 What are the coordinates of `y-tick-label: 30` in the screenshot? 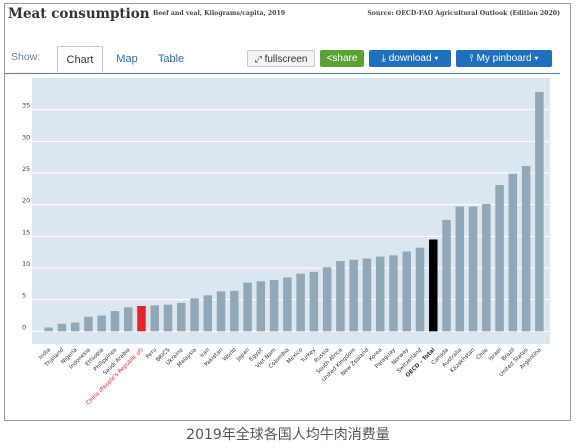 It's located at (26, 137).